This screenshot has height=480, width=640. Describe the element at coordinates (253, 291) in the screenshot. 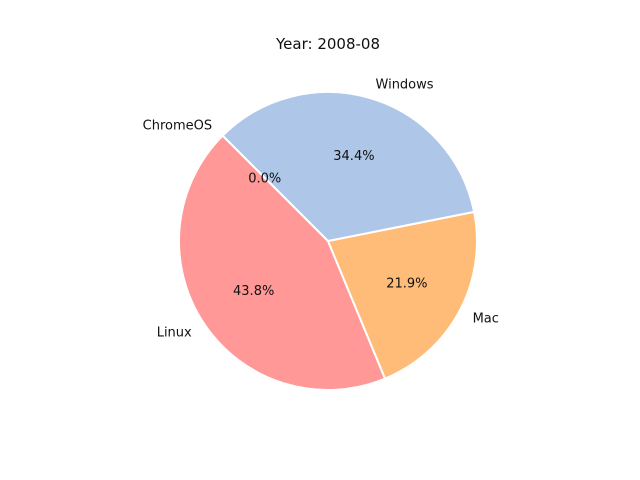

I see `percent-label-linux: 43.8%` at that location.